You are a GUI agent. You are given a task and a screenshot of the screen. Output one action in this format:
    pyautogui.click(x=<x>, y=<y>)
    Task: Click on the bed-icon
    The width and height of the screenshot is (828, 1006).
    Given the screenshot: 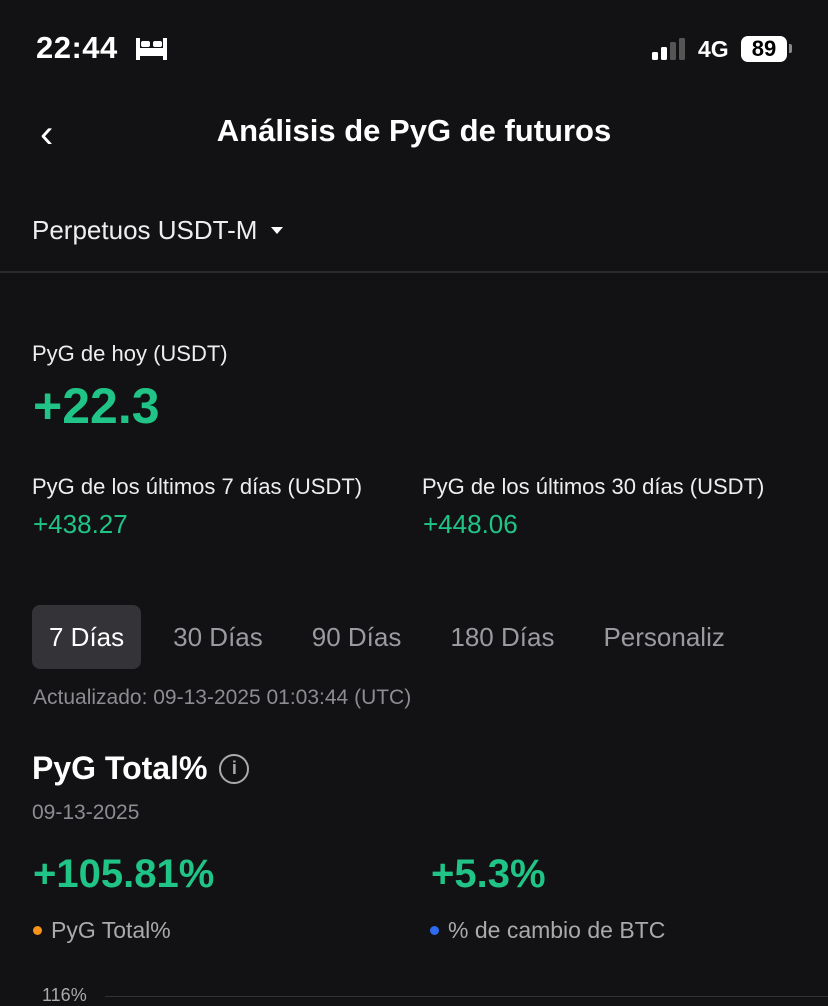 What is the action you would take?
    pyautogui.click(x=151, y=49)
    